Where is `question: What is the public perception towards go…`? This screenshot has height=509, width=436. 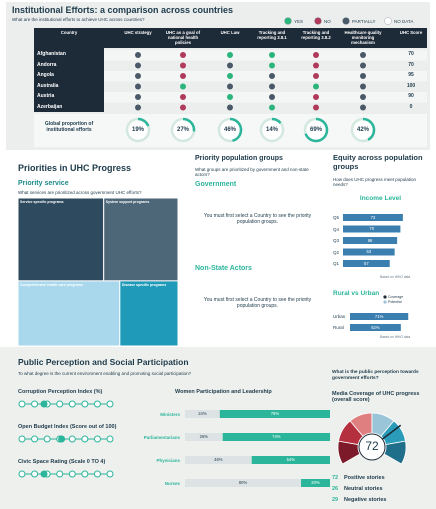
question: What is the public perception towards go… is located at coordinates (375, 375).